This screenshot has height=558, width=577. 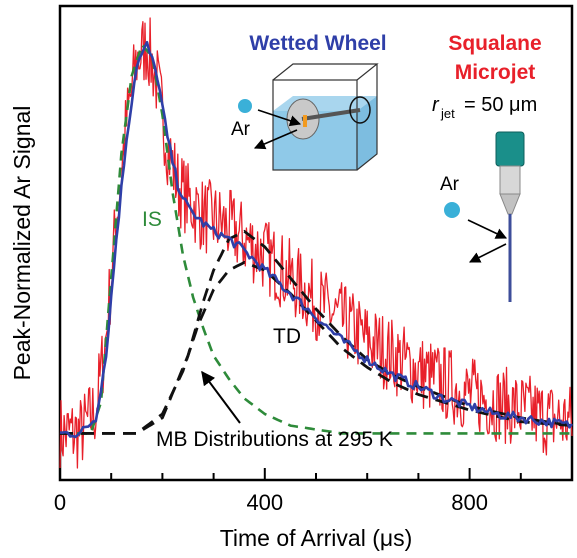 I want to click on box-front-edge, so click(x=315, y=125).